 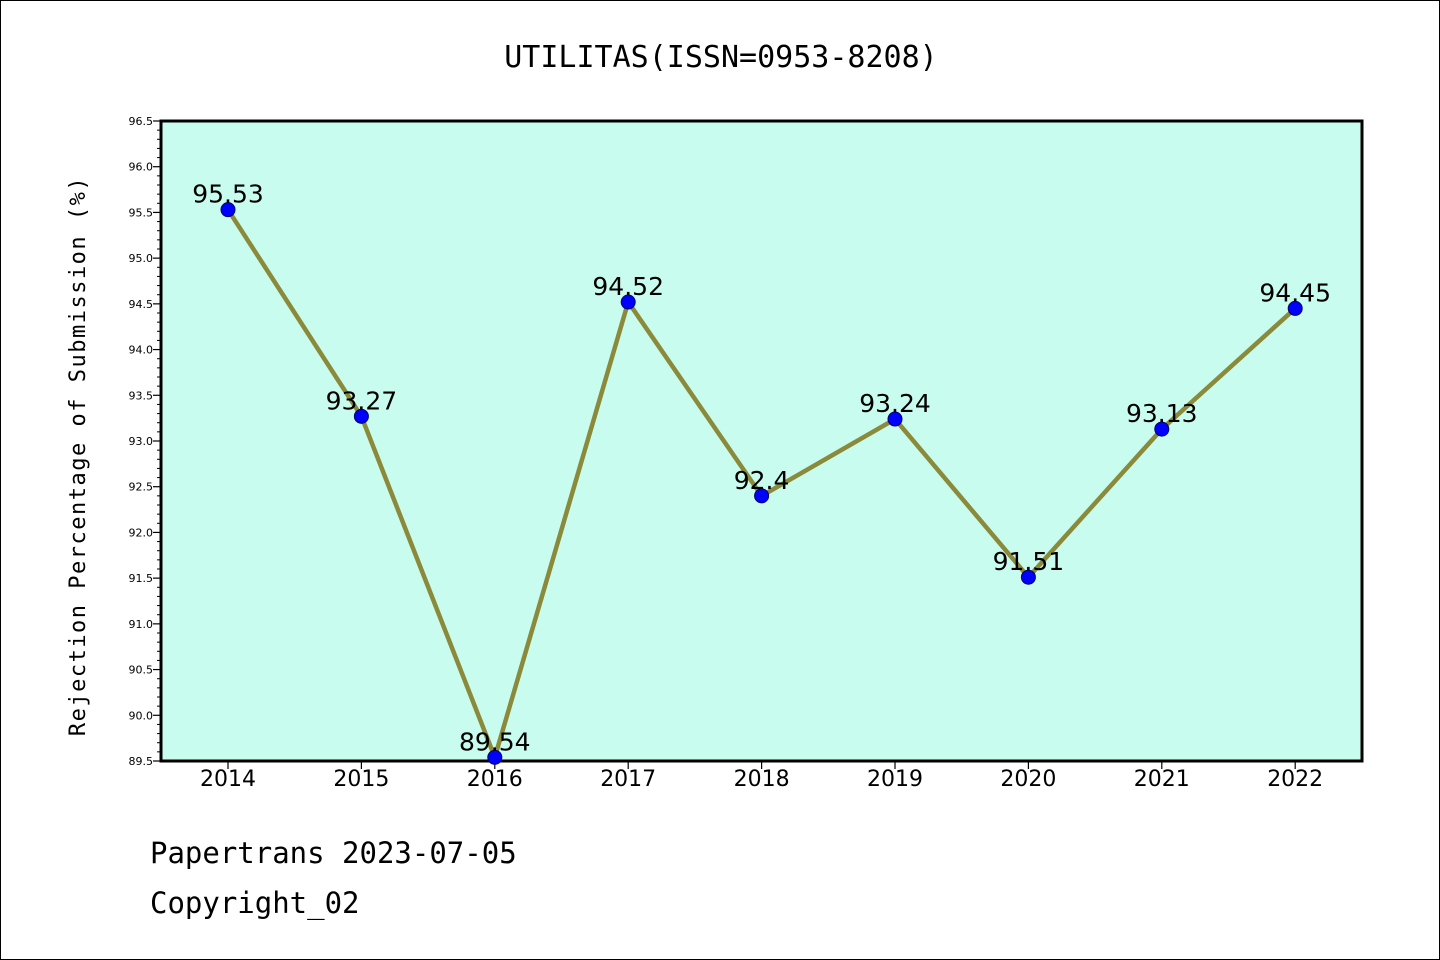 What do you see at coordinates (1029, 561) in the screenshot?
I see `data-label: 91.51` at bounding box center [1029, 561].